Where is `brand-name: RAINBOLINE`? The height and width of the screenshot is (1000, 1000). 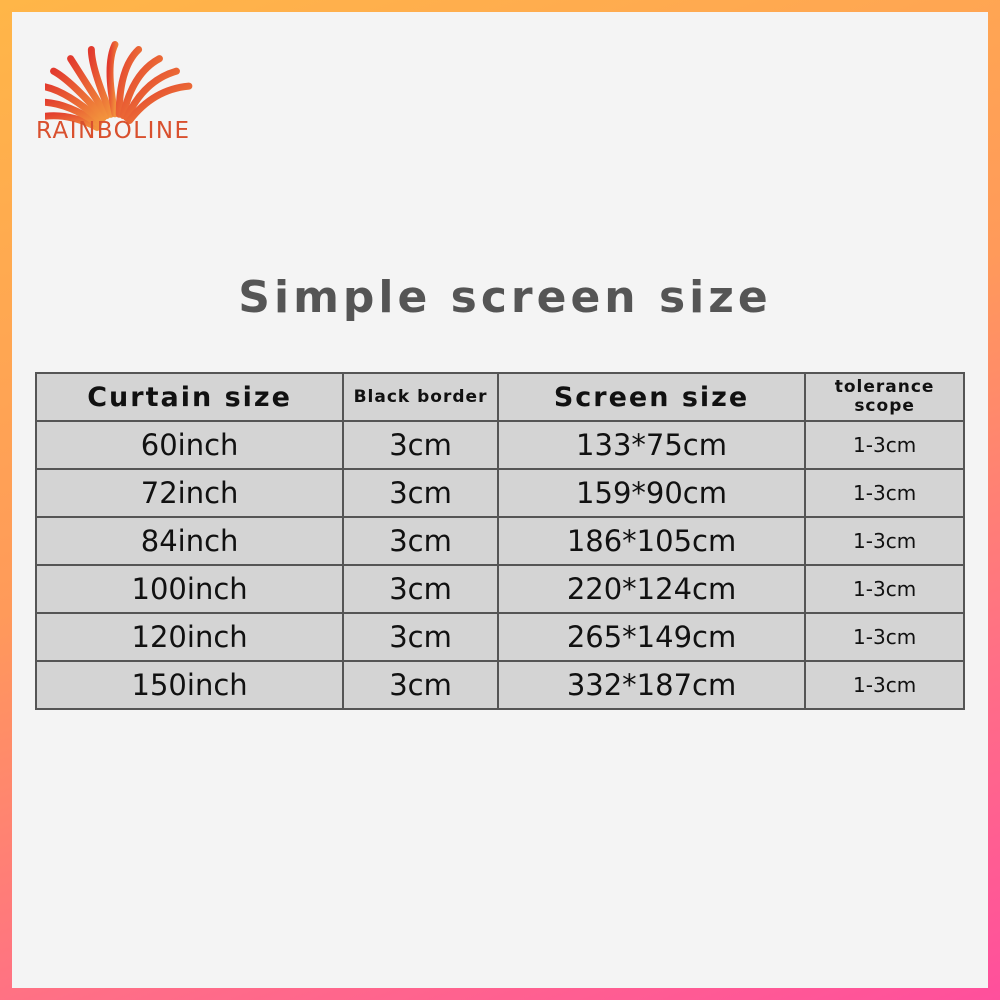
brand-name: RAINBOLINE is located at coordinates (113, 131).